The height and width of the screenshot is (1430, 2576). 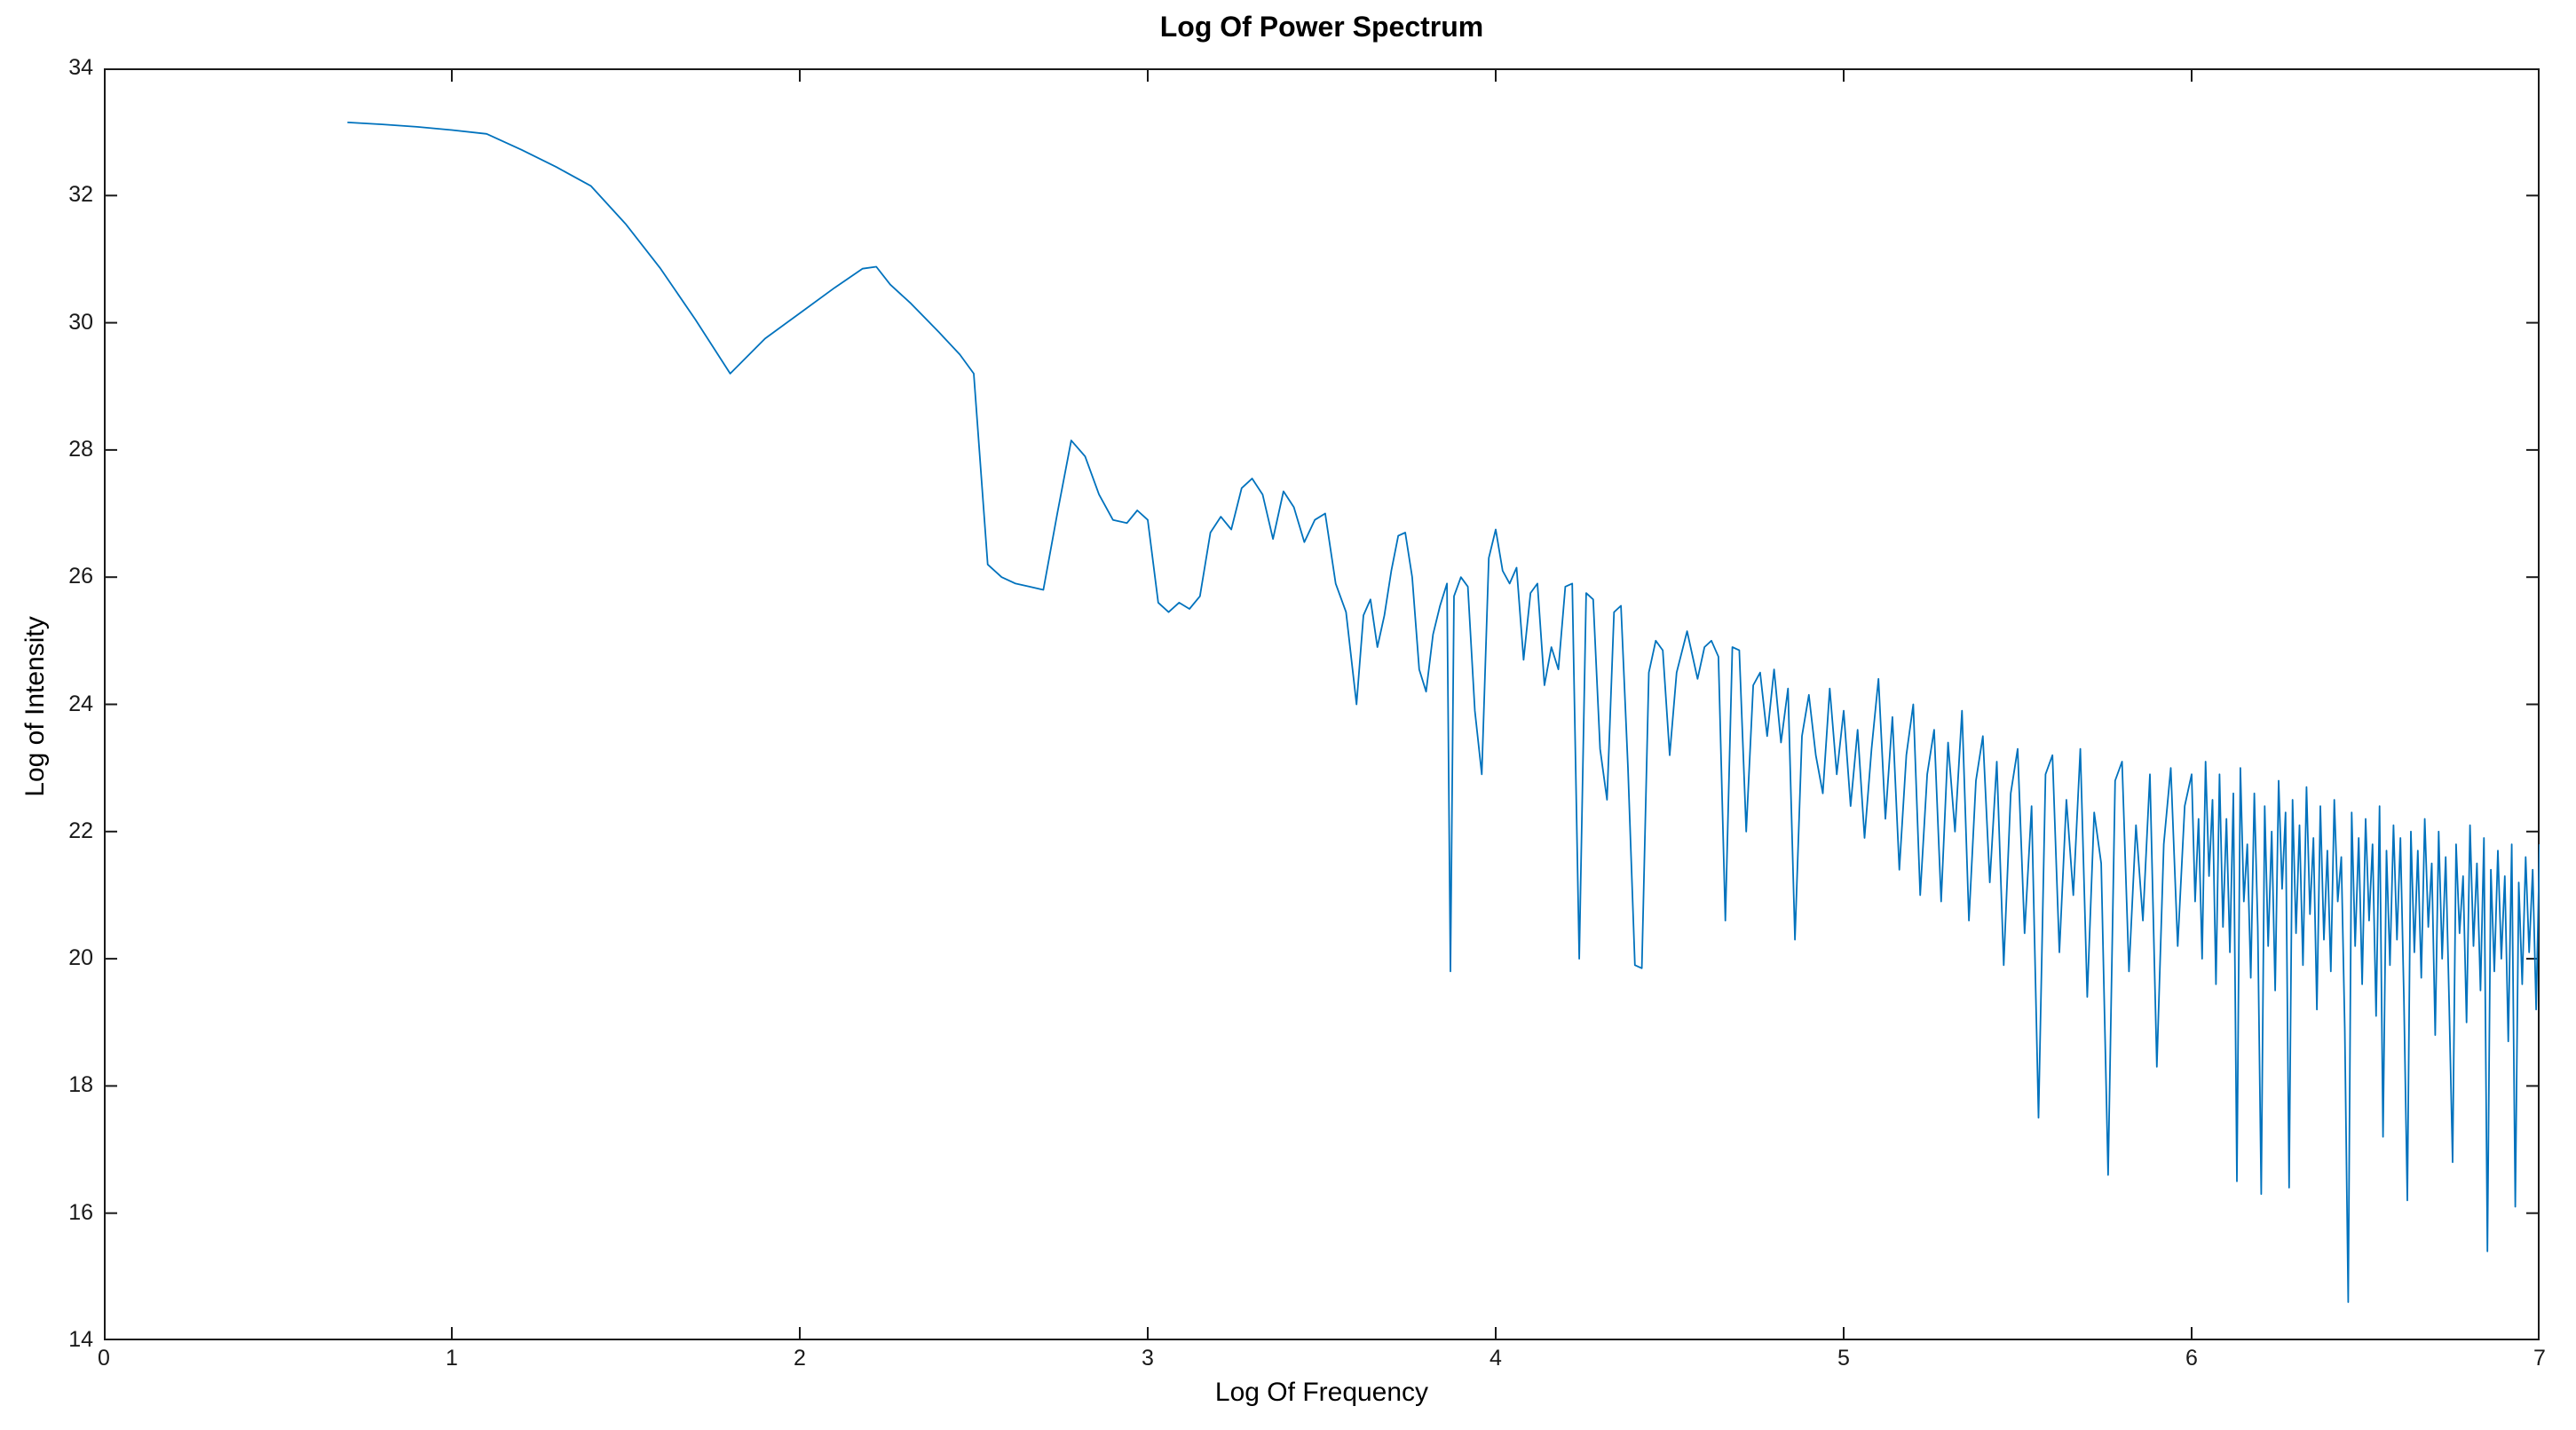 What do you see at coordinates (80, 703) in the screenshot?
I see `y-tick-label: 24` at bounding box center [80, 703].